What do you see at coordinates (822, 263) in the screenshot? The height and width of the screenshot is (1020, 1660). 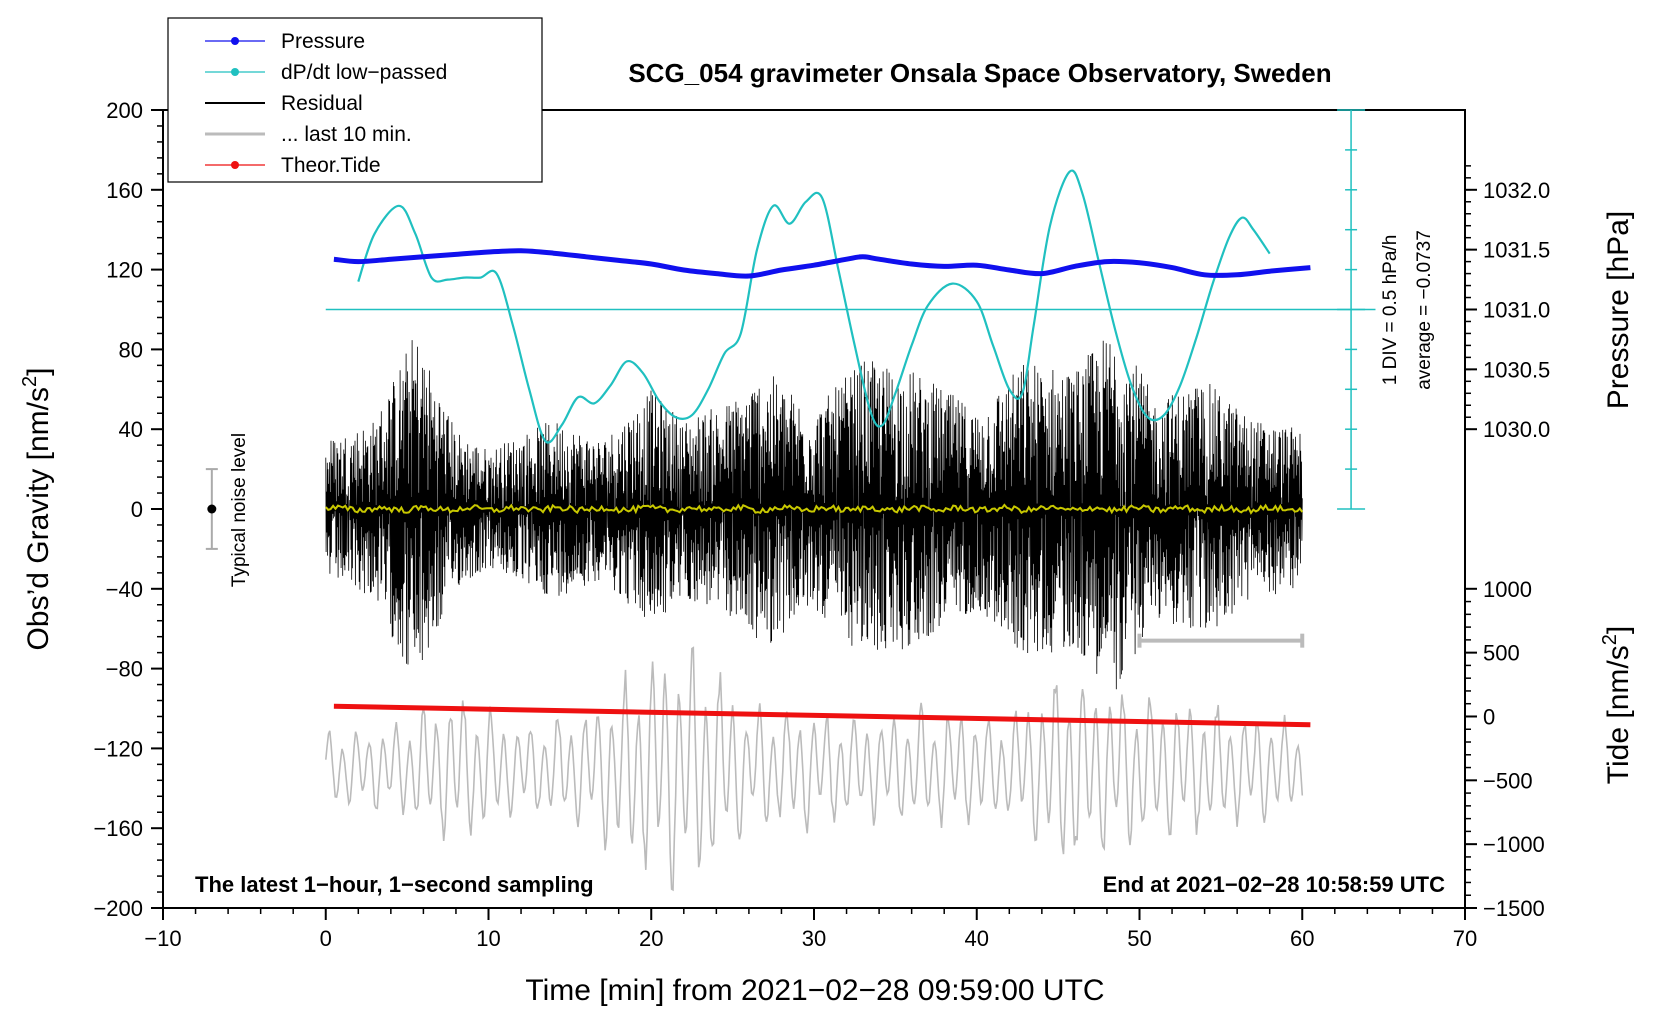 I see `series-pressure` at bounding box center [822, 263].